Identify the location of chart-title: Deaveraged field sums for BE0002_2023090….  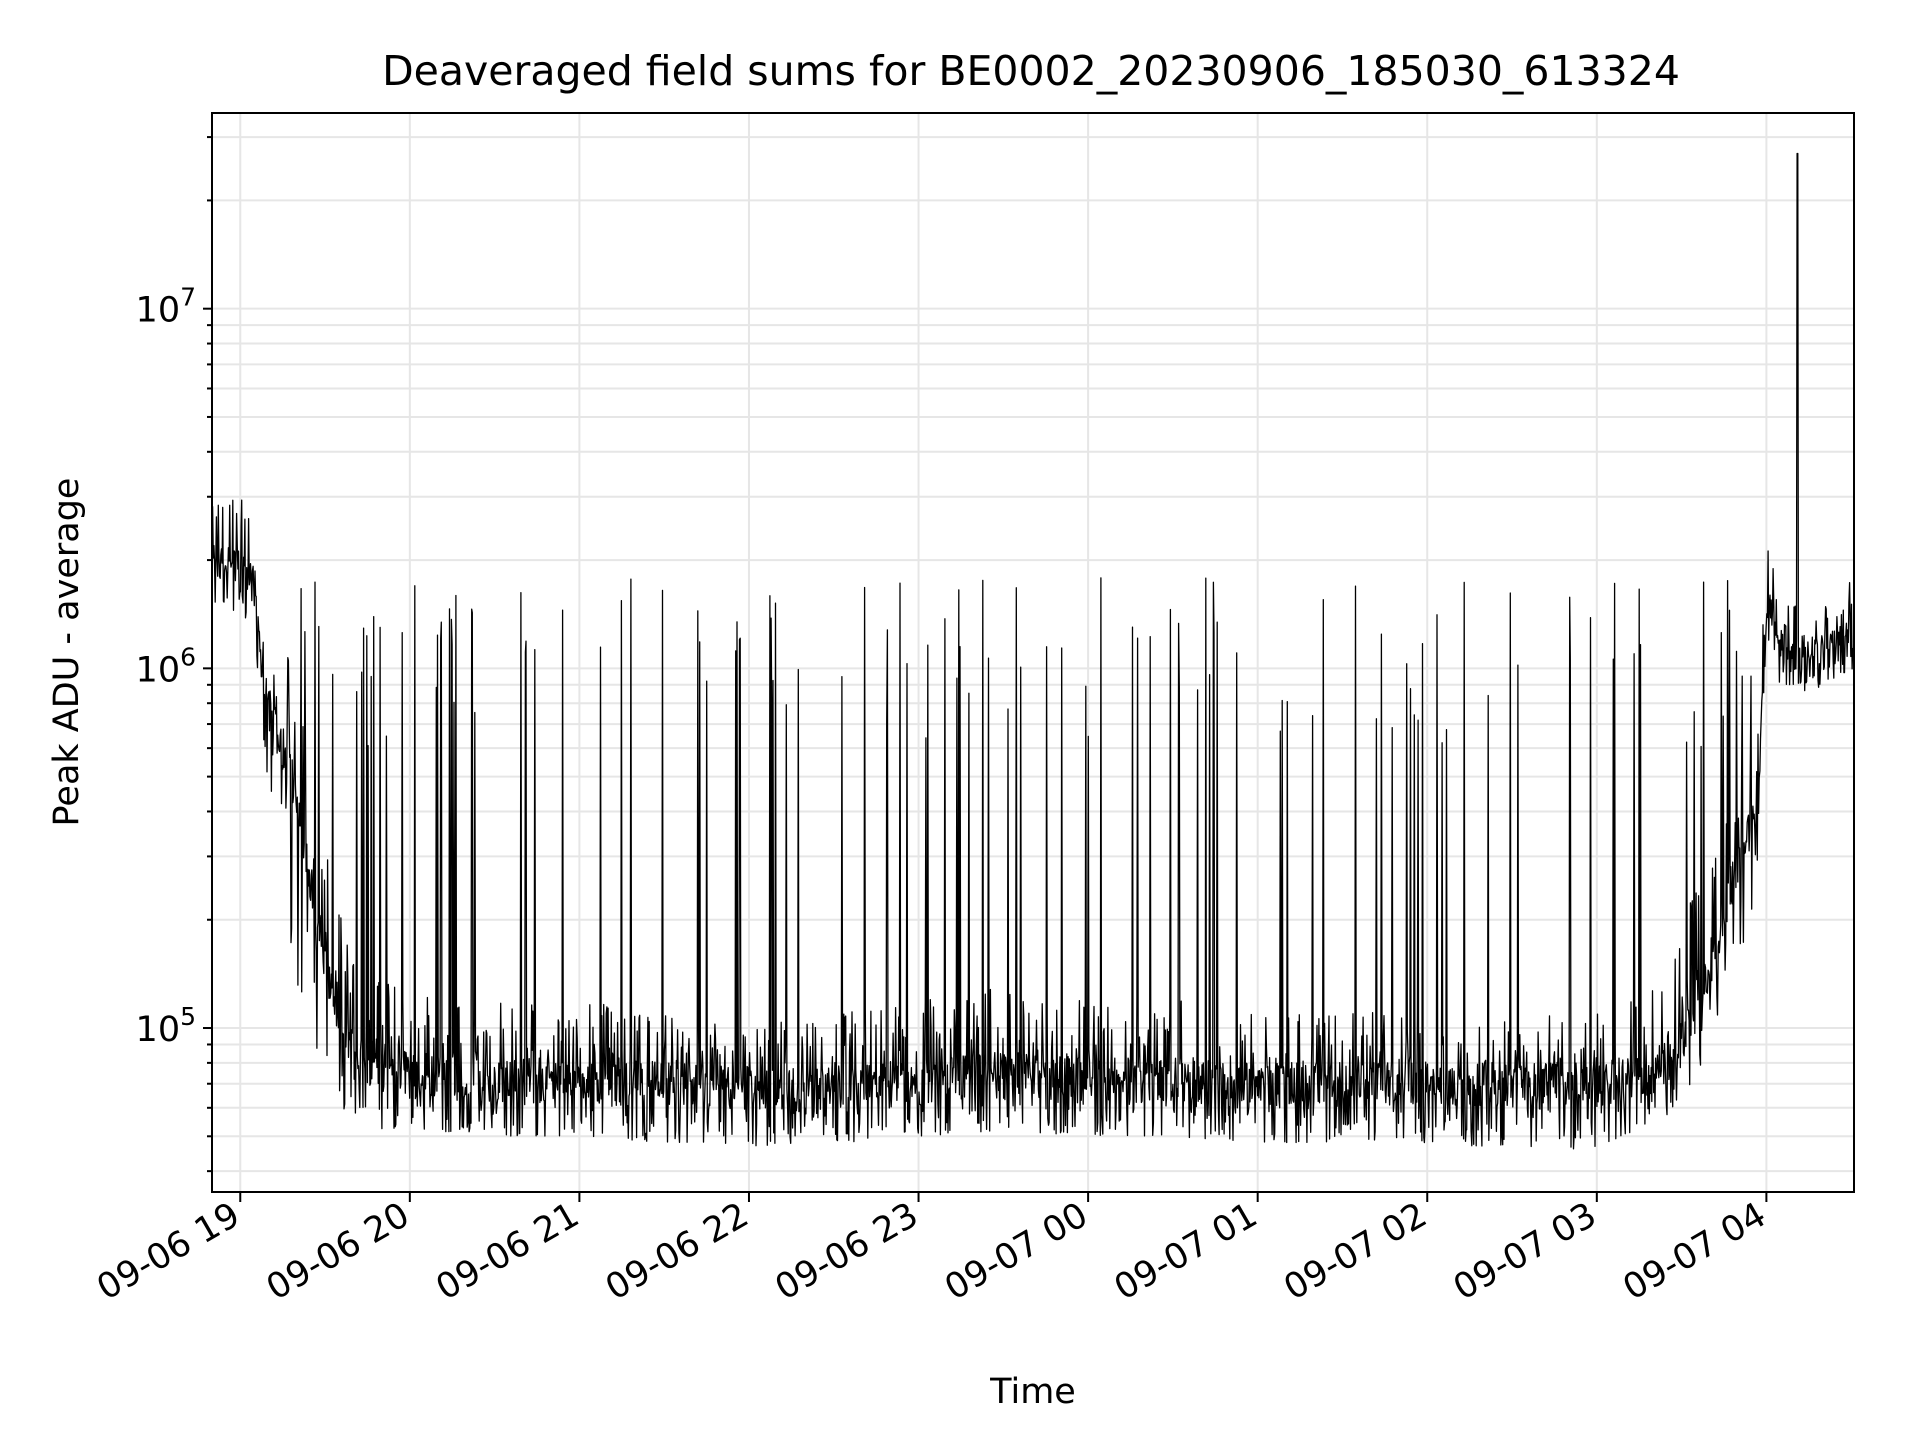
(1031, 71).